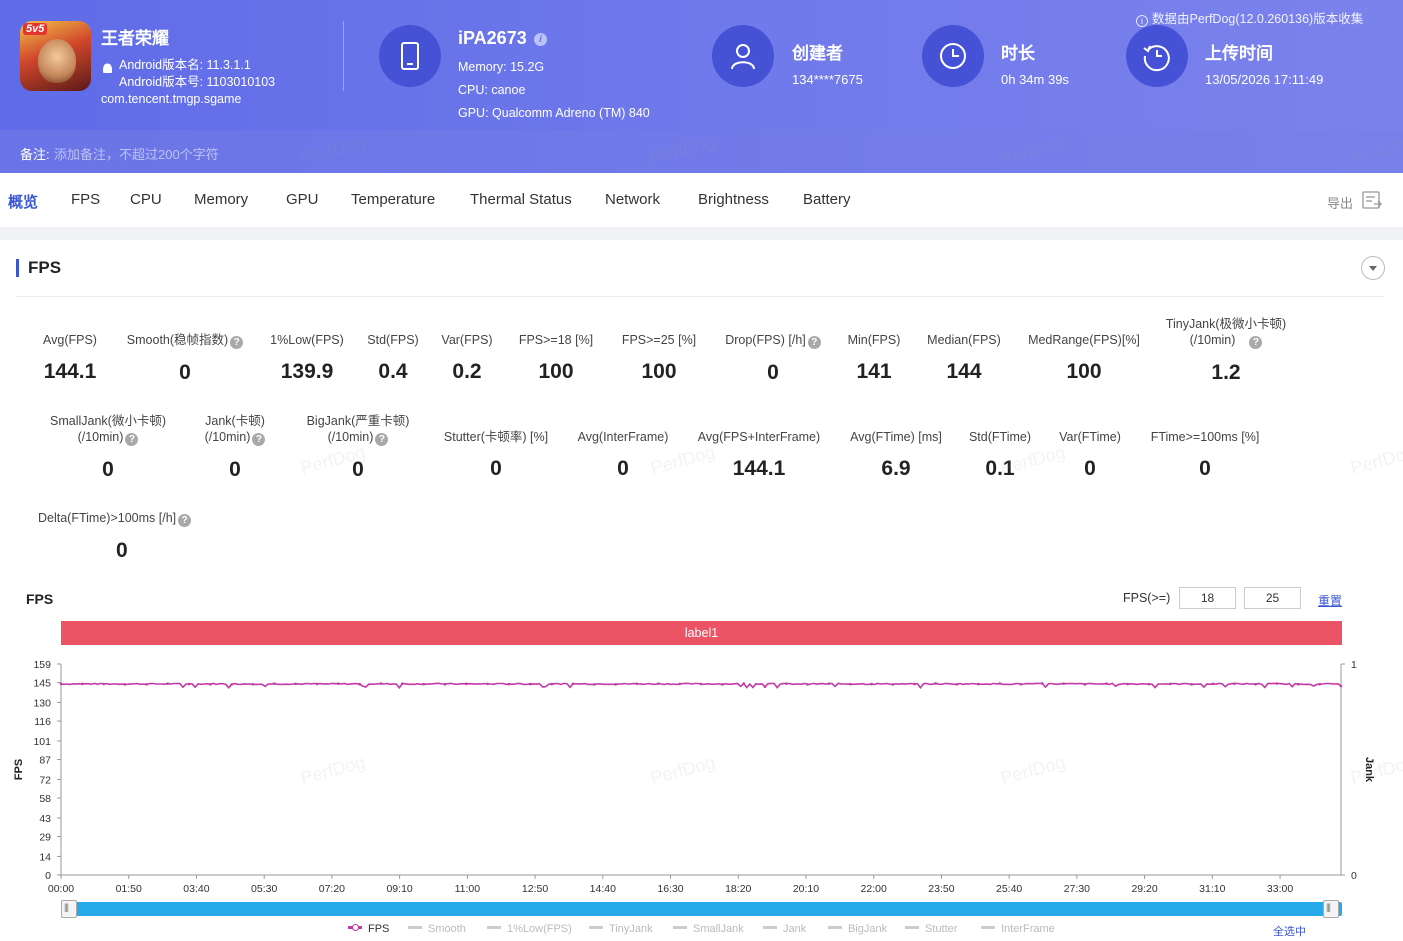 The width and height of the screenshot is (1403, 941). Describe the element at coordinates (540, 39) in the screenshot. I see `device-info-icon: i` at that location.